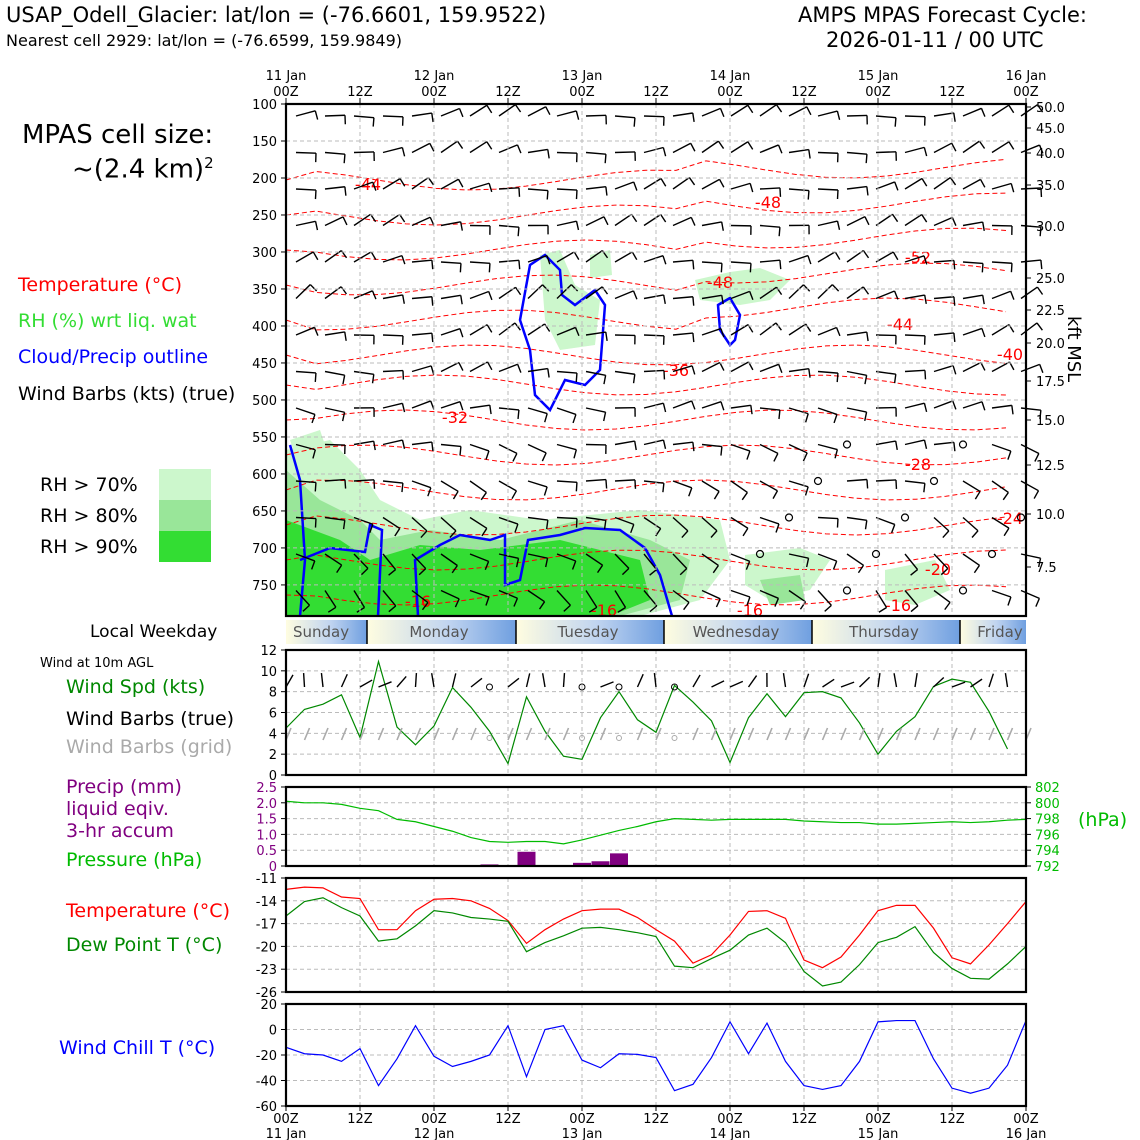  Describe the element at coordinates (601, 264) in the screenshot. I see `rh-region` at that location.